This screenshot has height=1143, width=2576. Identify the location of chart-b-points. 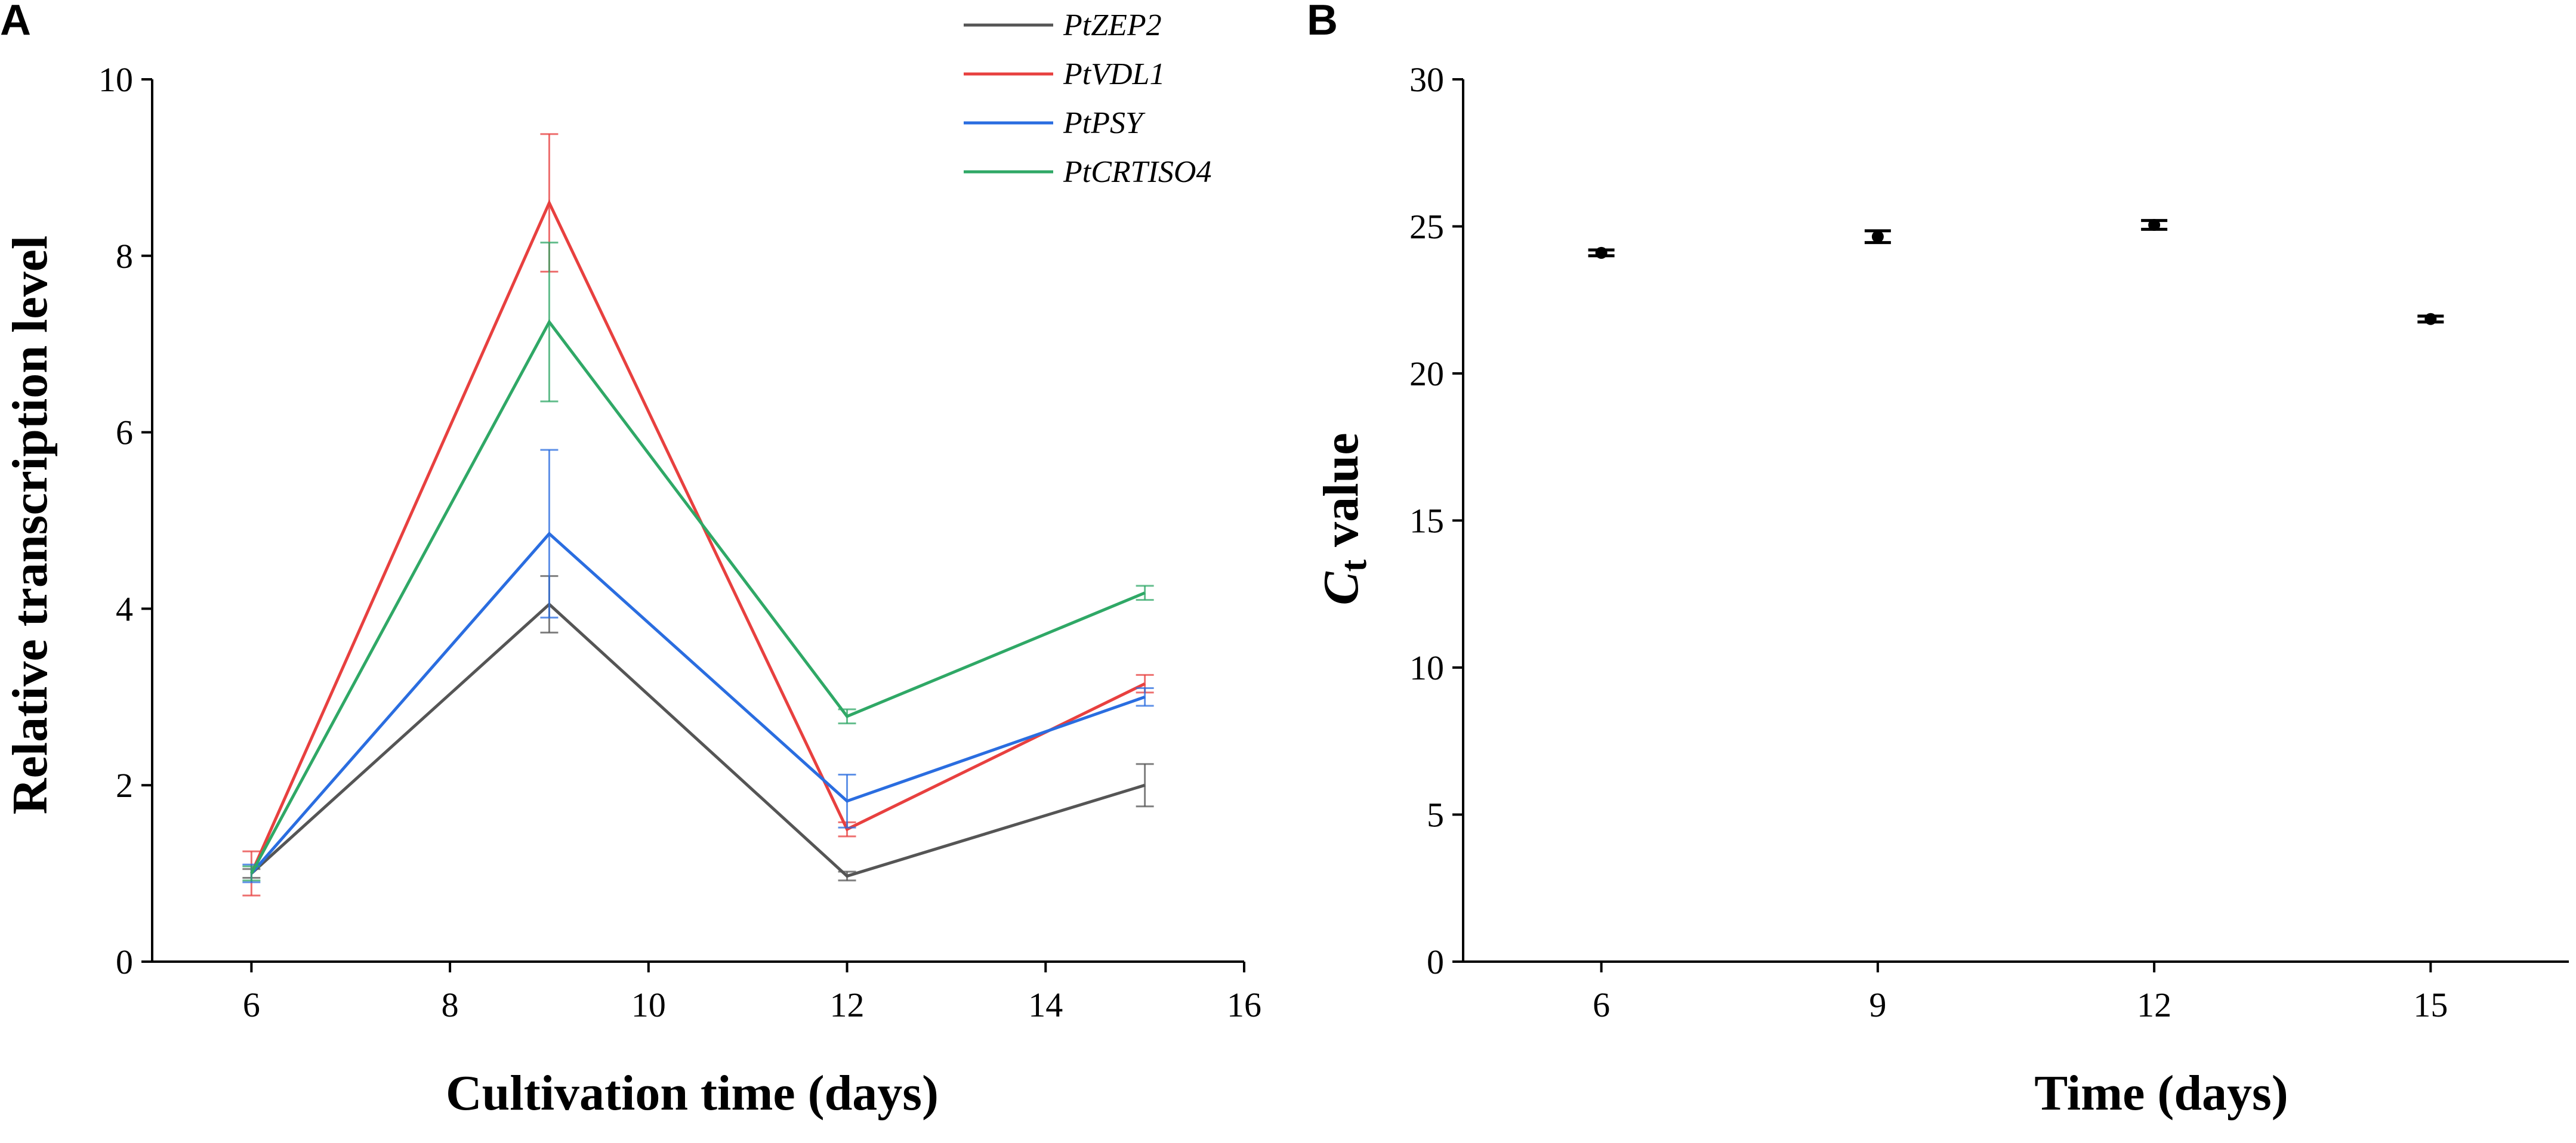
(2016, 272).